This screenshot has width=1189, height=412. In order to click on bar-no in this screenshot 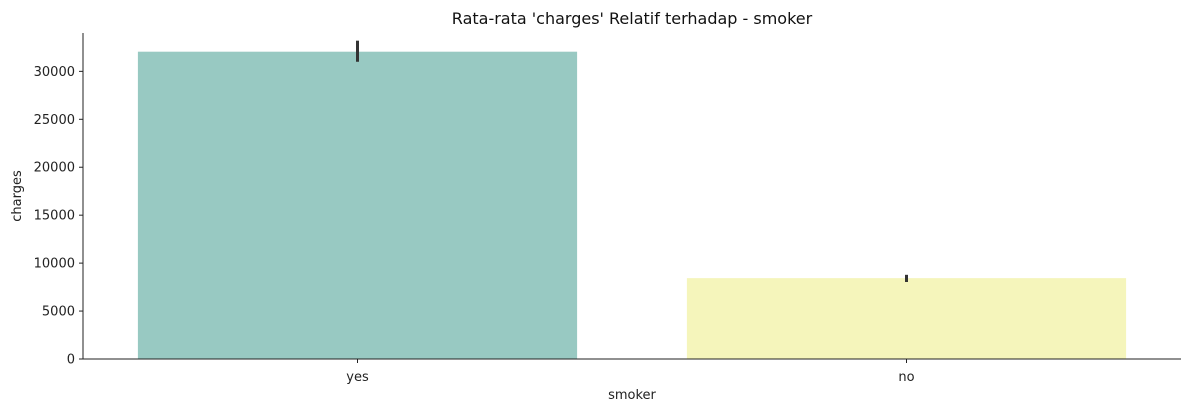, I will do `click(906, 318)`.